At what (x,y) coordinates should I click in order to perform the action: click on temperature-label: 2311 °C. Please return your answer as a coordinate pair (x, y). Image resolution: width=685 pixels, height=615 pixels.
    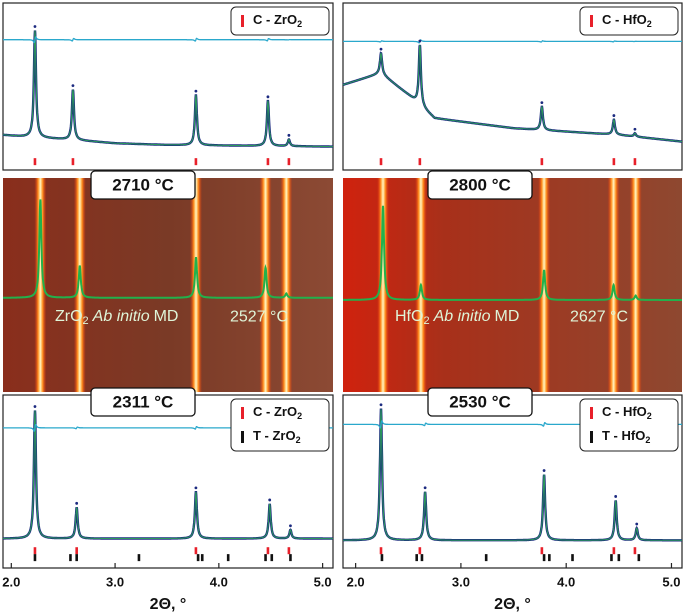
    Looking at the image, I should click on (143, 401).